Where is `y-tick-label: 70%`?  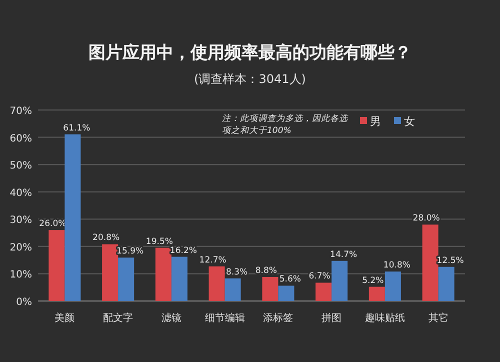 y-tick-label: 70% is located at coordinates (21, 111).